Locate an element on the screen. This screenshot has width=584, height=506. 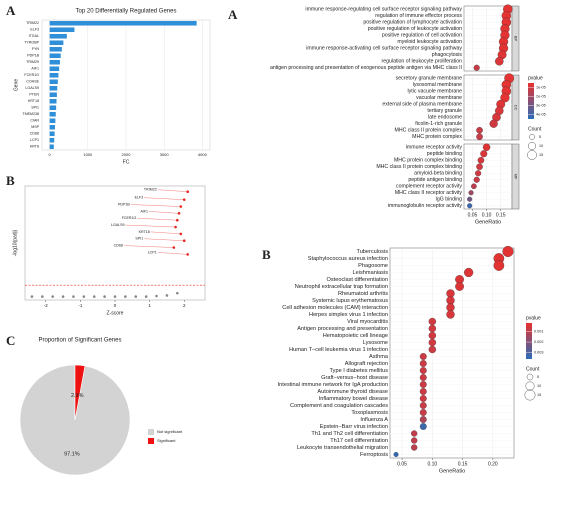
y-axis-label: -log10(padj) is located at coordinates (15, 242).